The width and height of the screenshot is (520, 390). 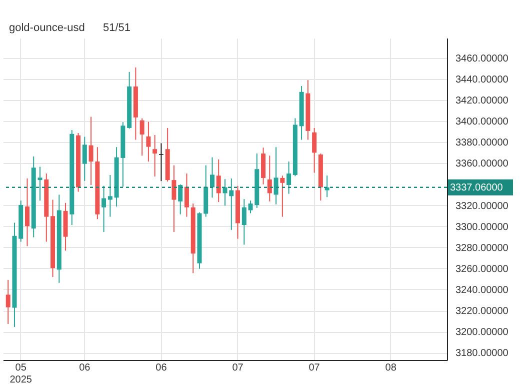 I want to click on y-tick-label: 3400.00000, so click(x=482, y=122).